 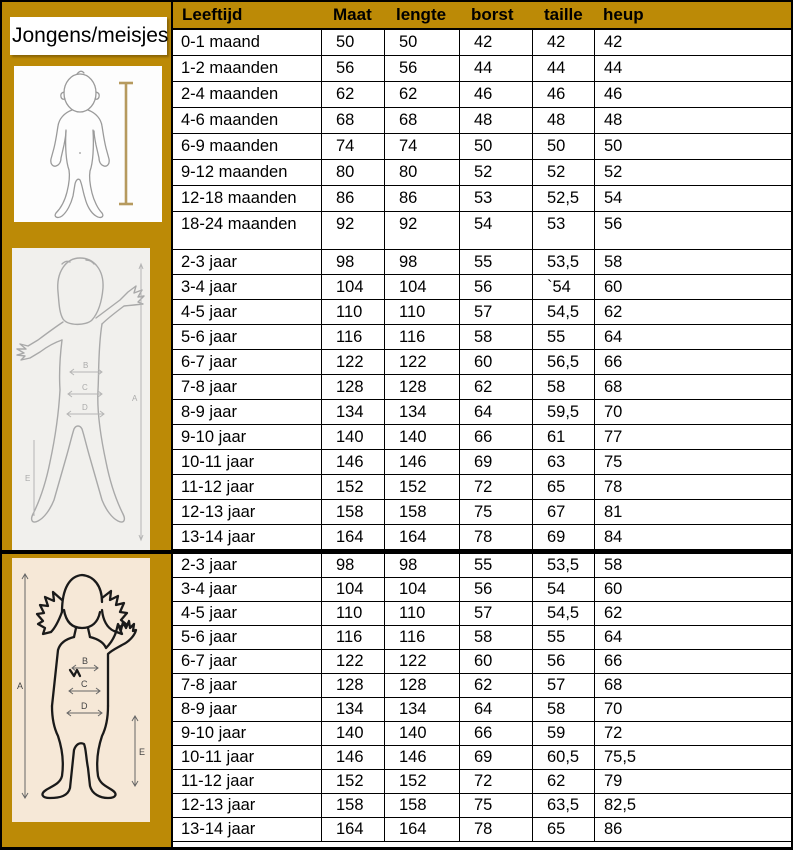 What do you see at coordinates (353, 230) in the screenshot?
I see `cell-maat: 92` at bounding box center [353, 230].